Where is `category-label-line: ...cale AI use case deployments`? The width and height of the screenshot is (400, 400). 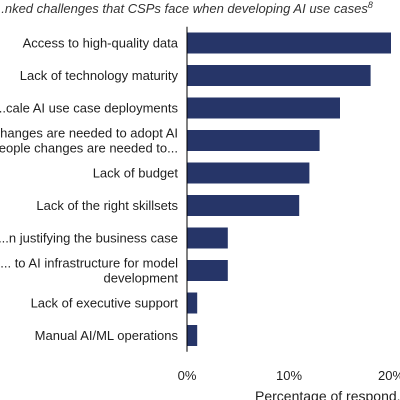
category-label-line: ...cale AI use case deployments is located at coordinates (89, 108).